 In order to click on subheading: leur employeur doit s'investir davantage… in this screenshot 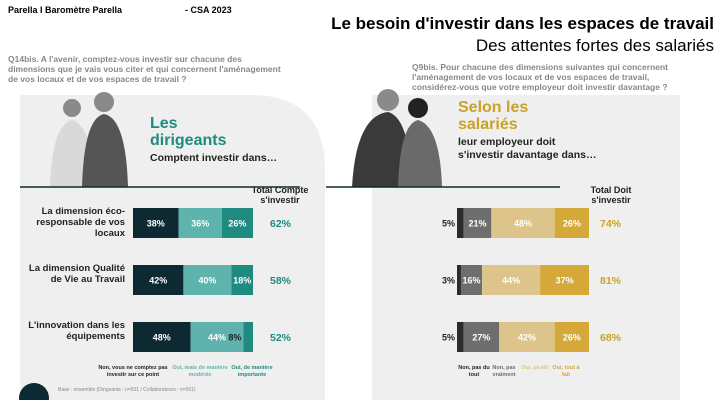, I will do `click(527, 148)`.